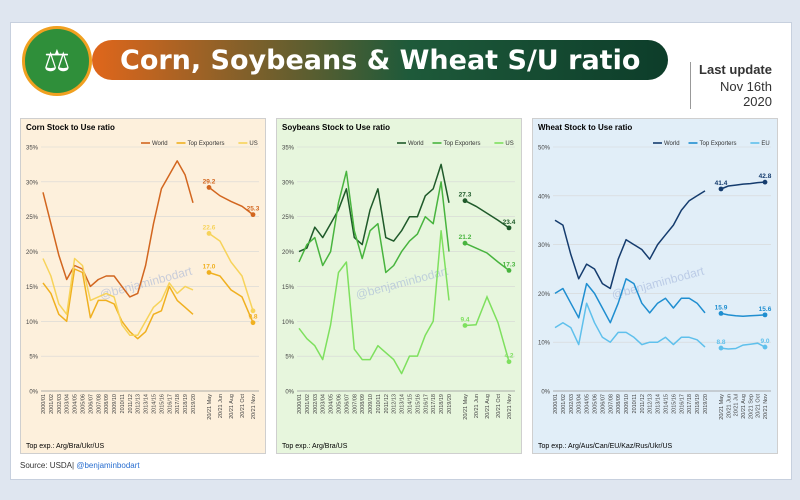 The image size is (800, 500). Describe the element at coordinates (416, 144) in the screenshot. I see `soybeans-legend-label: World` at that location.